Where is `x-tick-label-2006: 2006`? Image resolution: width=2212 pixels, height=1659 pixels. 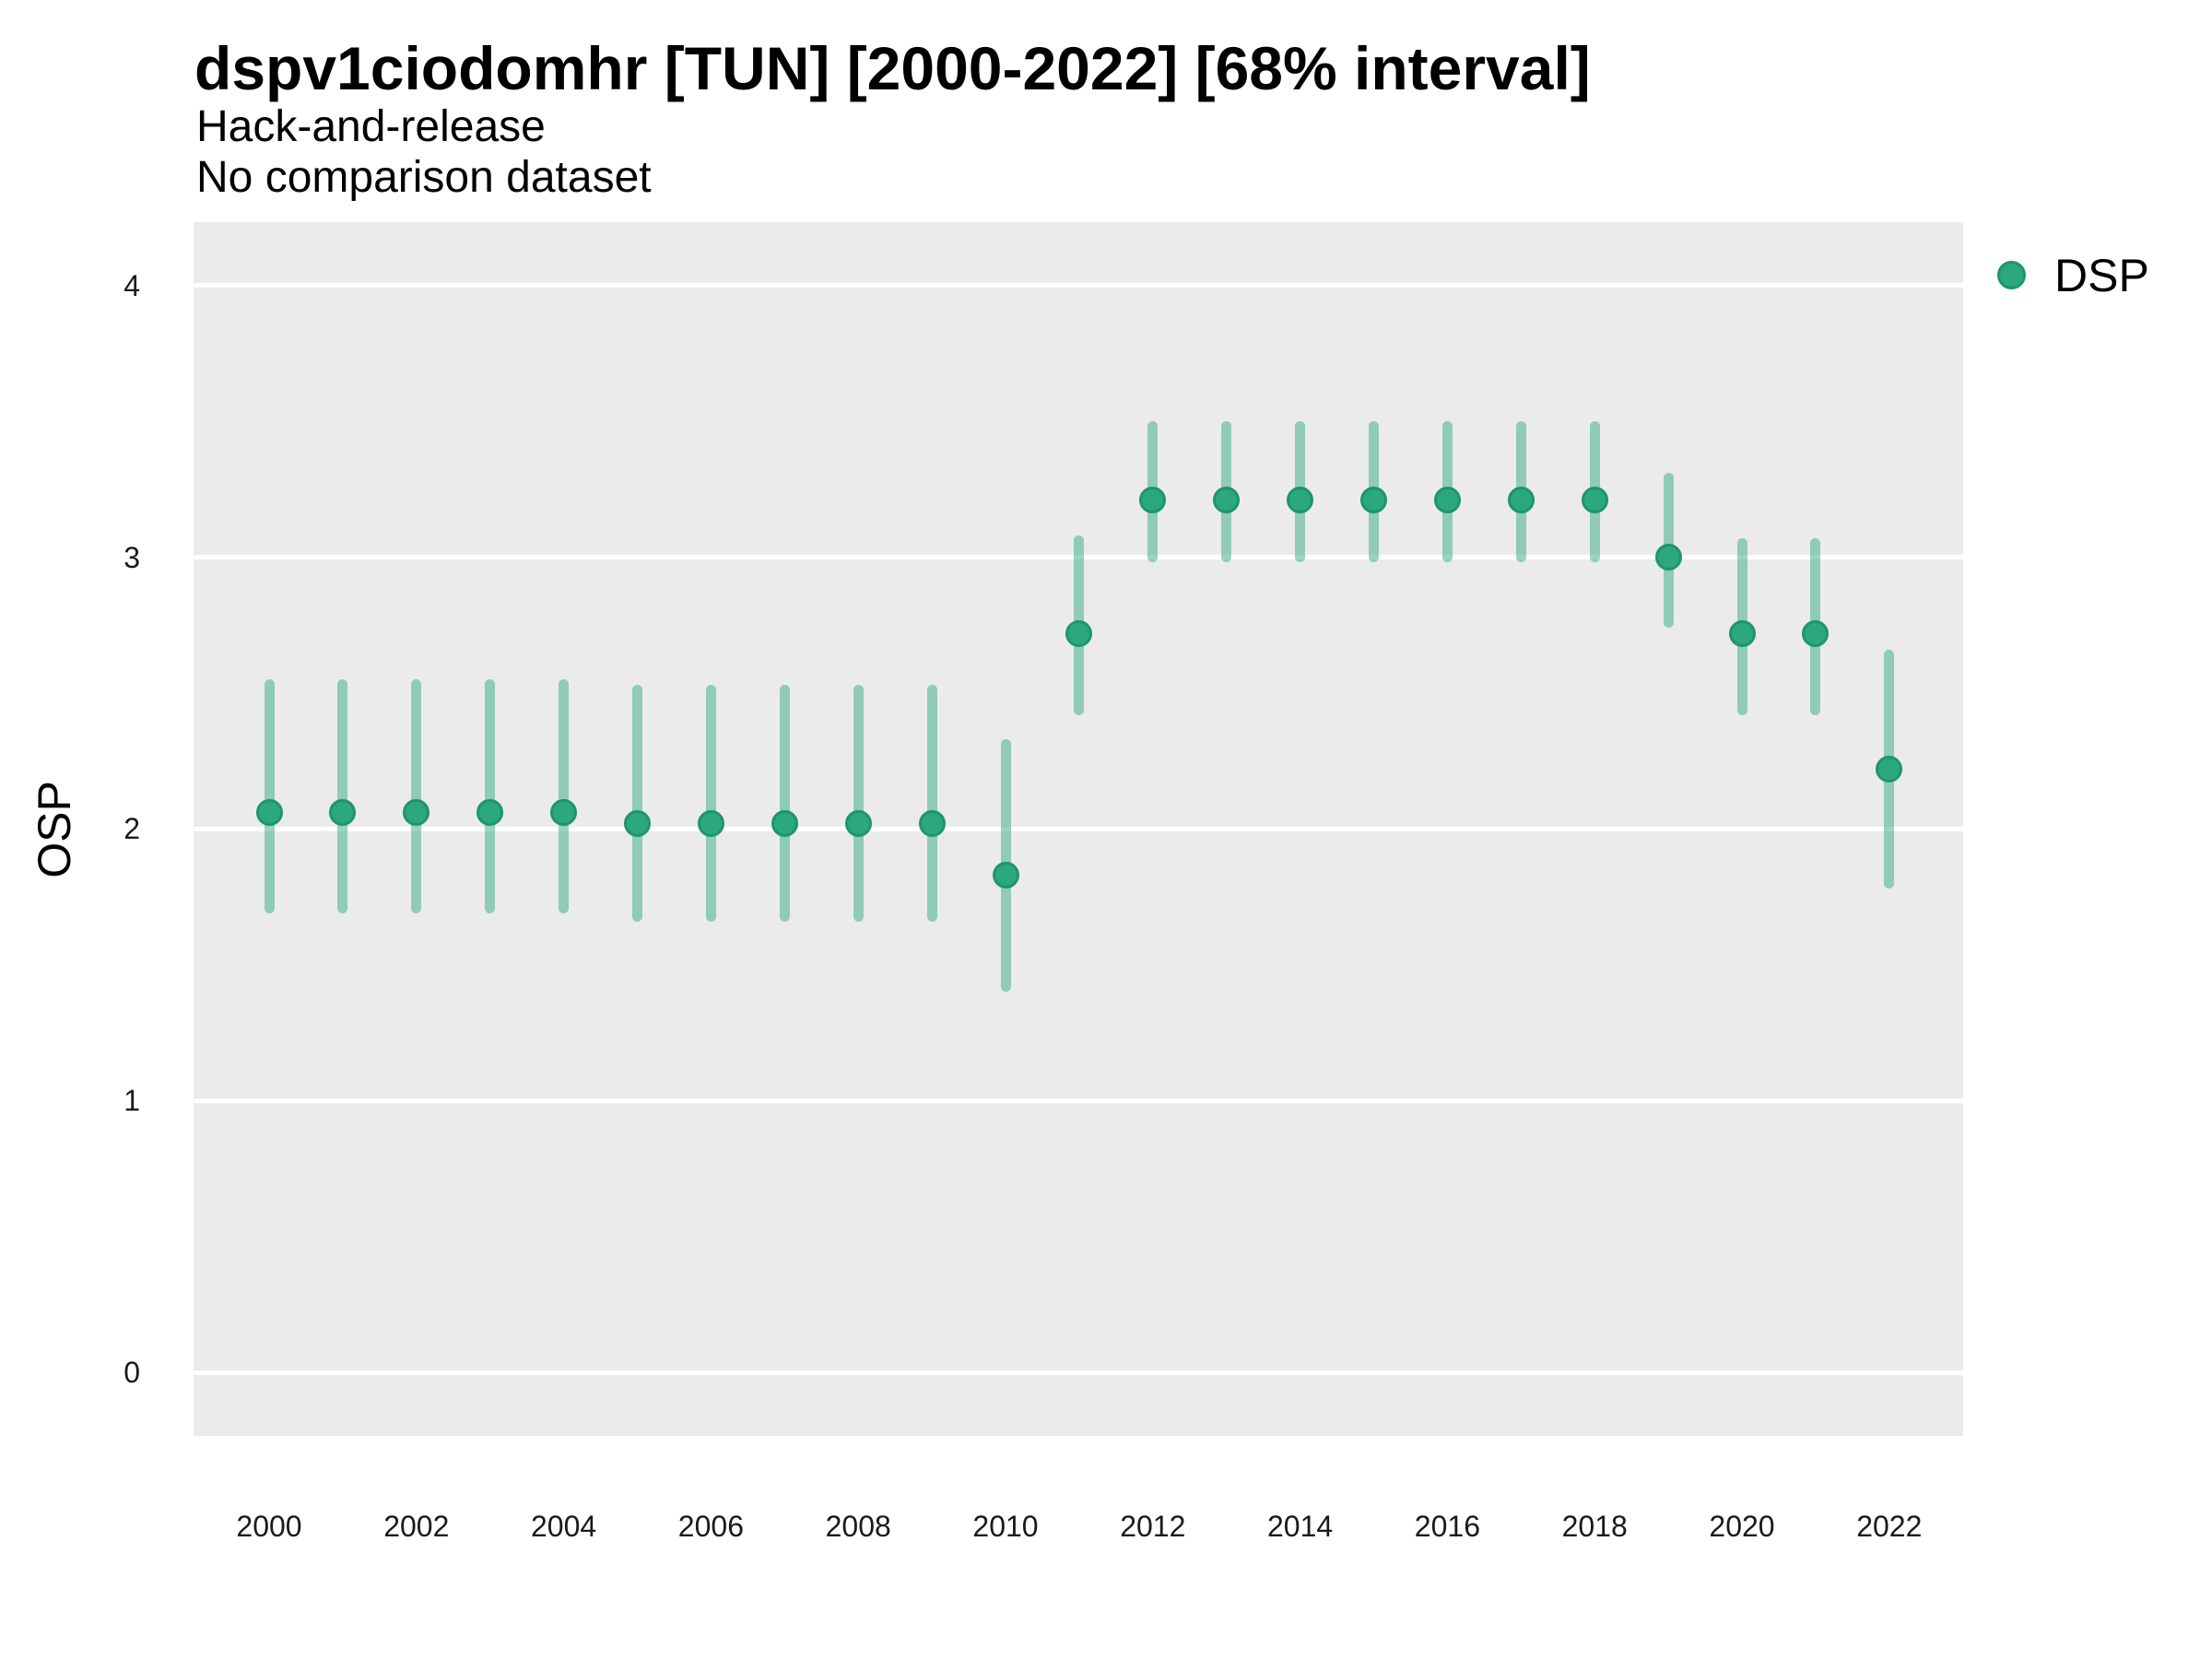 x-tick-label-2006: 2006 is located at coordinates (710, 1526).